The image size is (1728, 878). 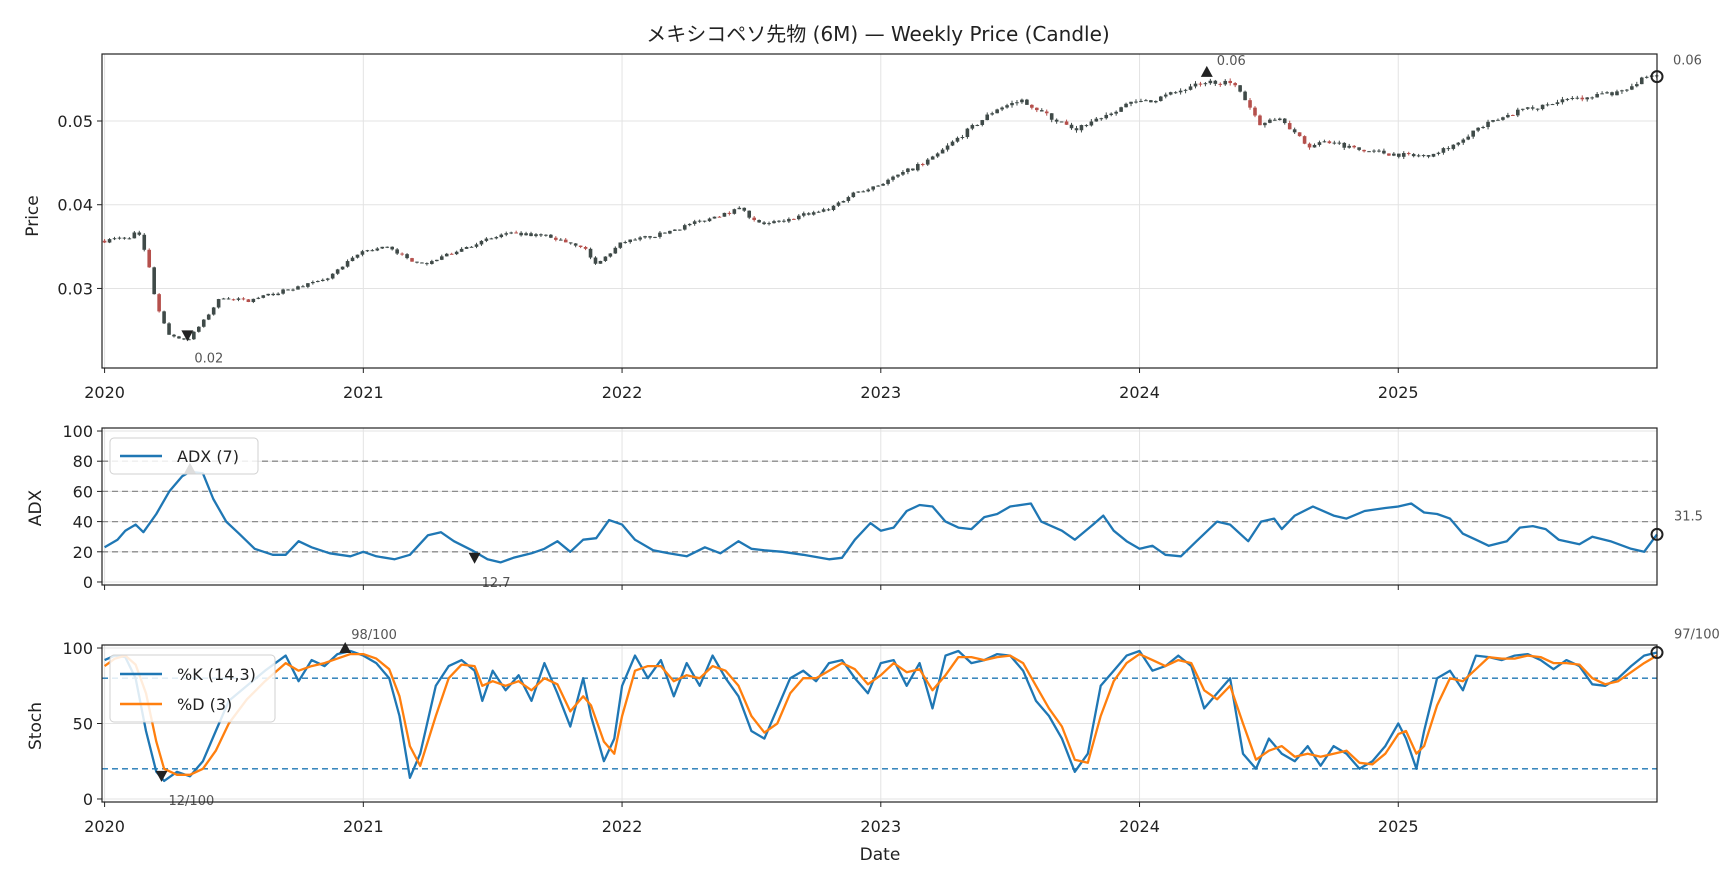 What do you see at coordinates (374, 635) in the screenshot?
I see `stoch-annotation-label: 98/100` at bounding box center [374, 635].